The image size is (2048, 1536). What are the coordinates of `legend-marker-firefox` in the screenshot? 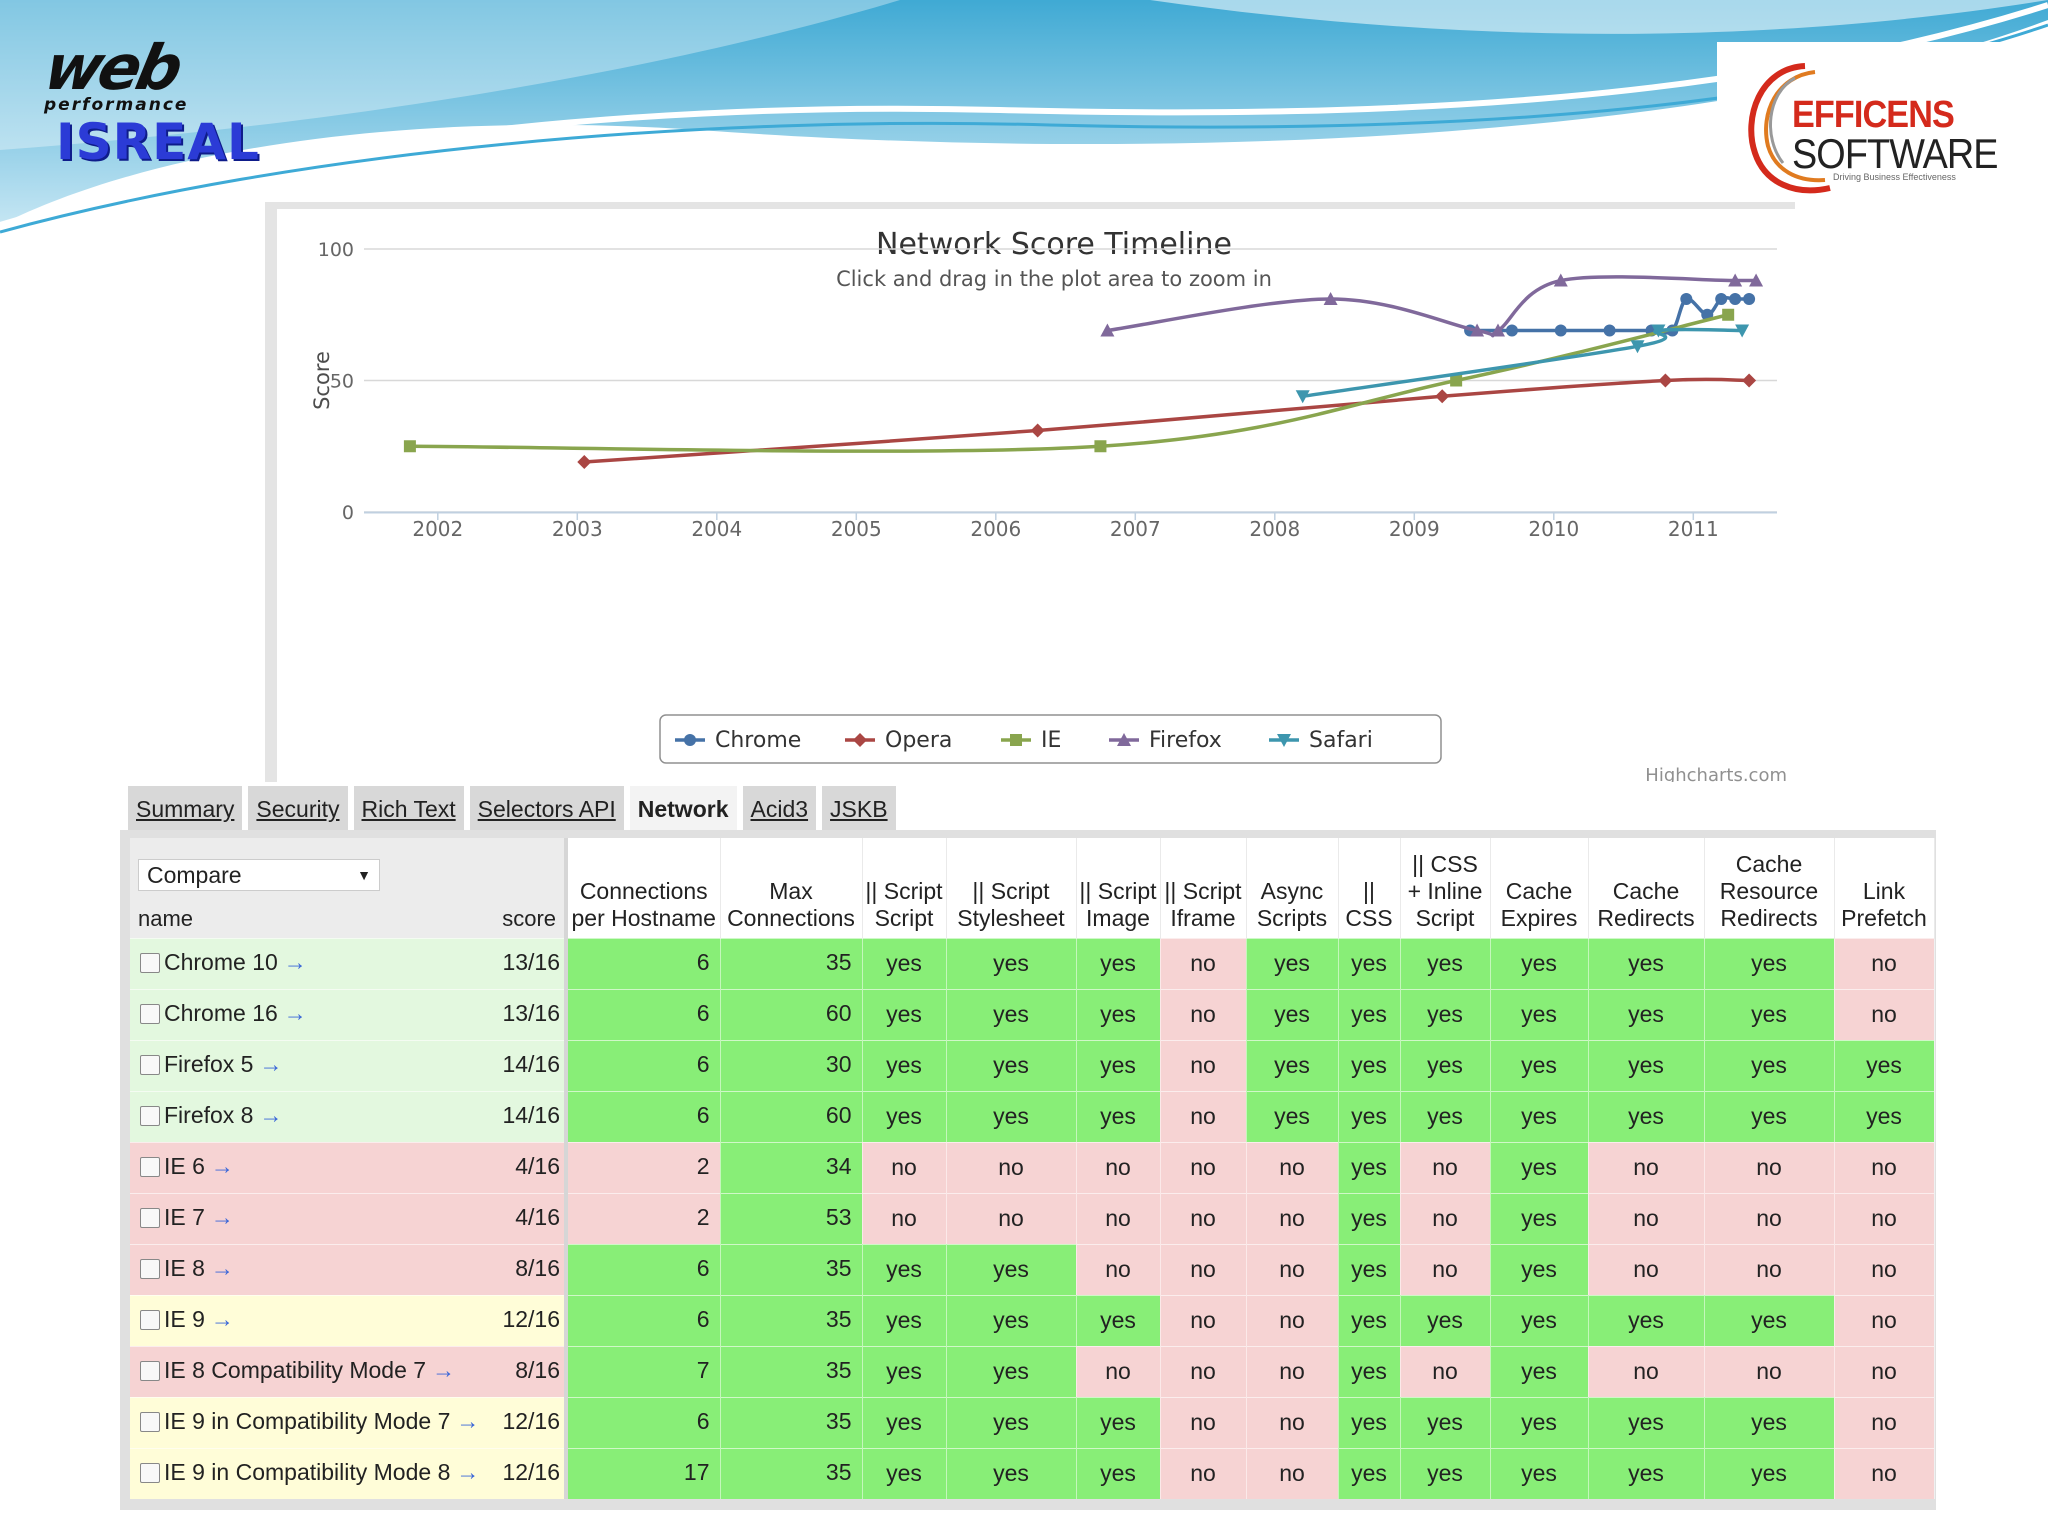 It's located at (1124, 739).